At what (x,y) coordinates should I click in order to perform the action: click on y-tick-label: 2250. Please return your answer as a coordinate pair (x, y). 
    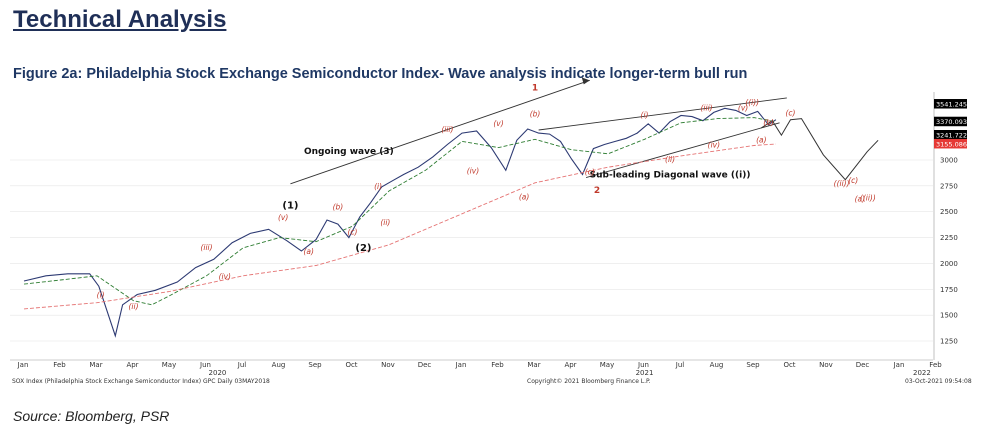
    Looking at the image, I should click on (949, 238).